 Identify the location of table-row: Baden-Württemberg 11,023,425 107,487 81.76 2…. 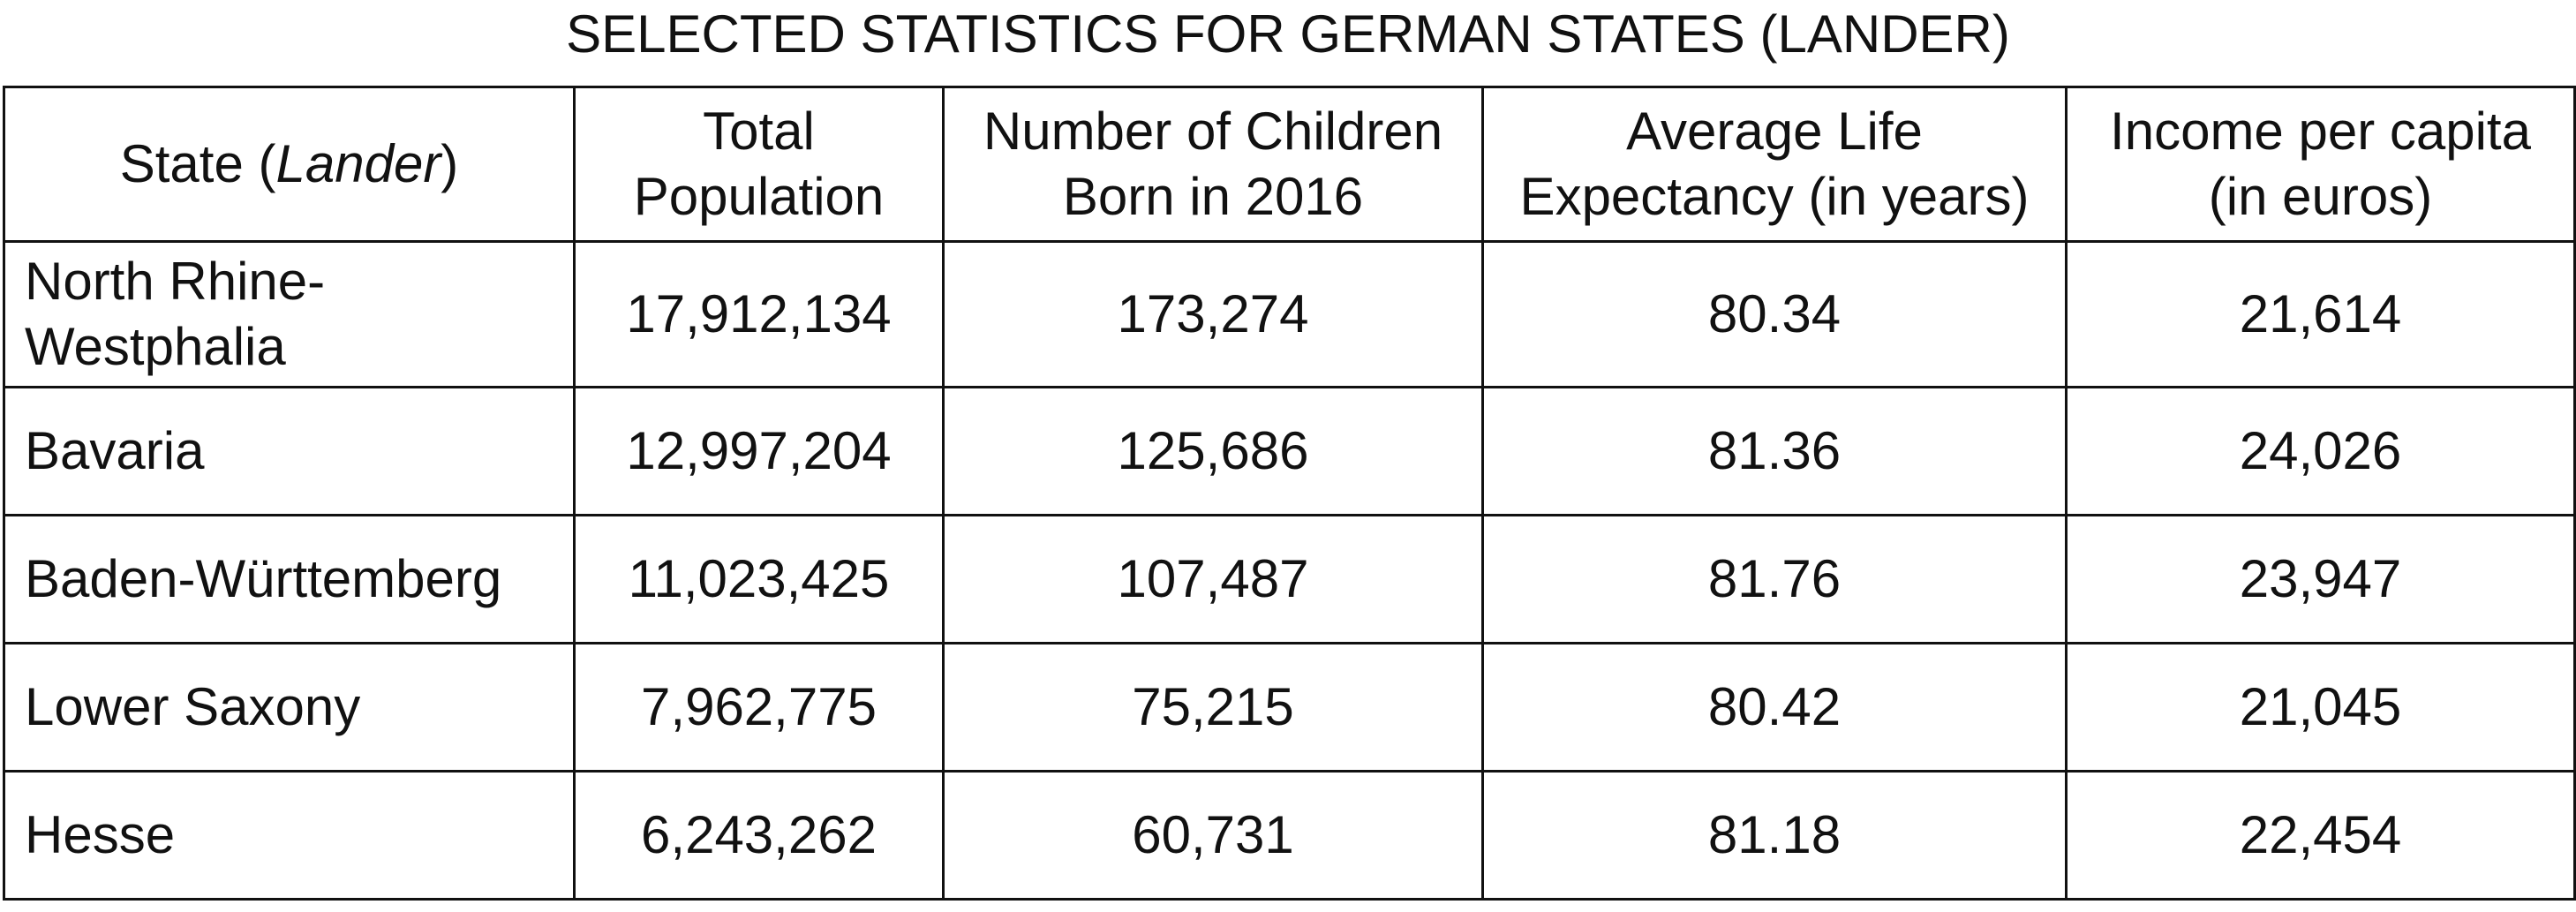
(1290, 579).